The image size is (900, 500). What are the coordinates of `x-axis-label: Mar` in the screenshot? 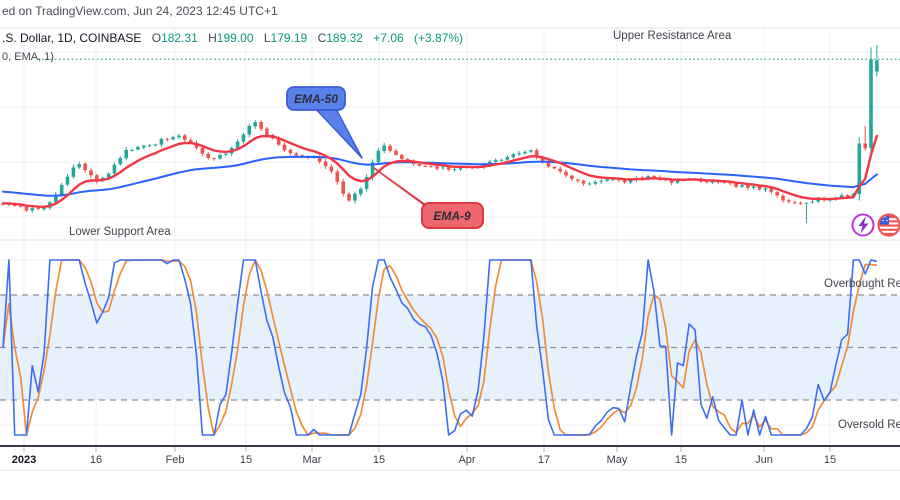 It's located at (312, 460).